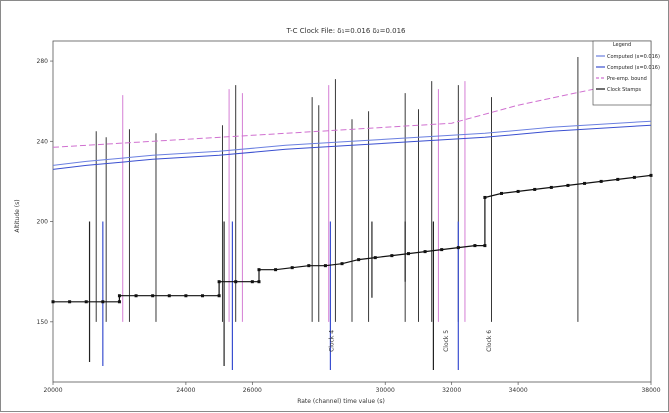 The height and width of the screenshot is (413, 669). What do you see at coordinates (341, 401) in the screenshot?
I see `x-axis-label: Rate (channel) time value (s)` at bounding box center [341, 401].